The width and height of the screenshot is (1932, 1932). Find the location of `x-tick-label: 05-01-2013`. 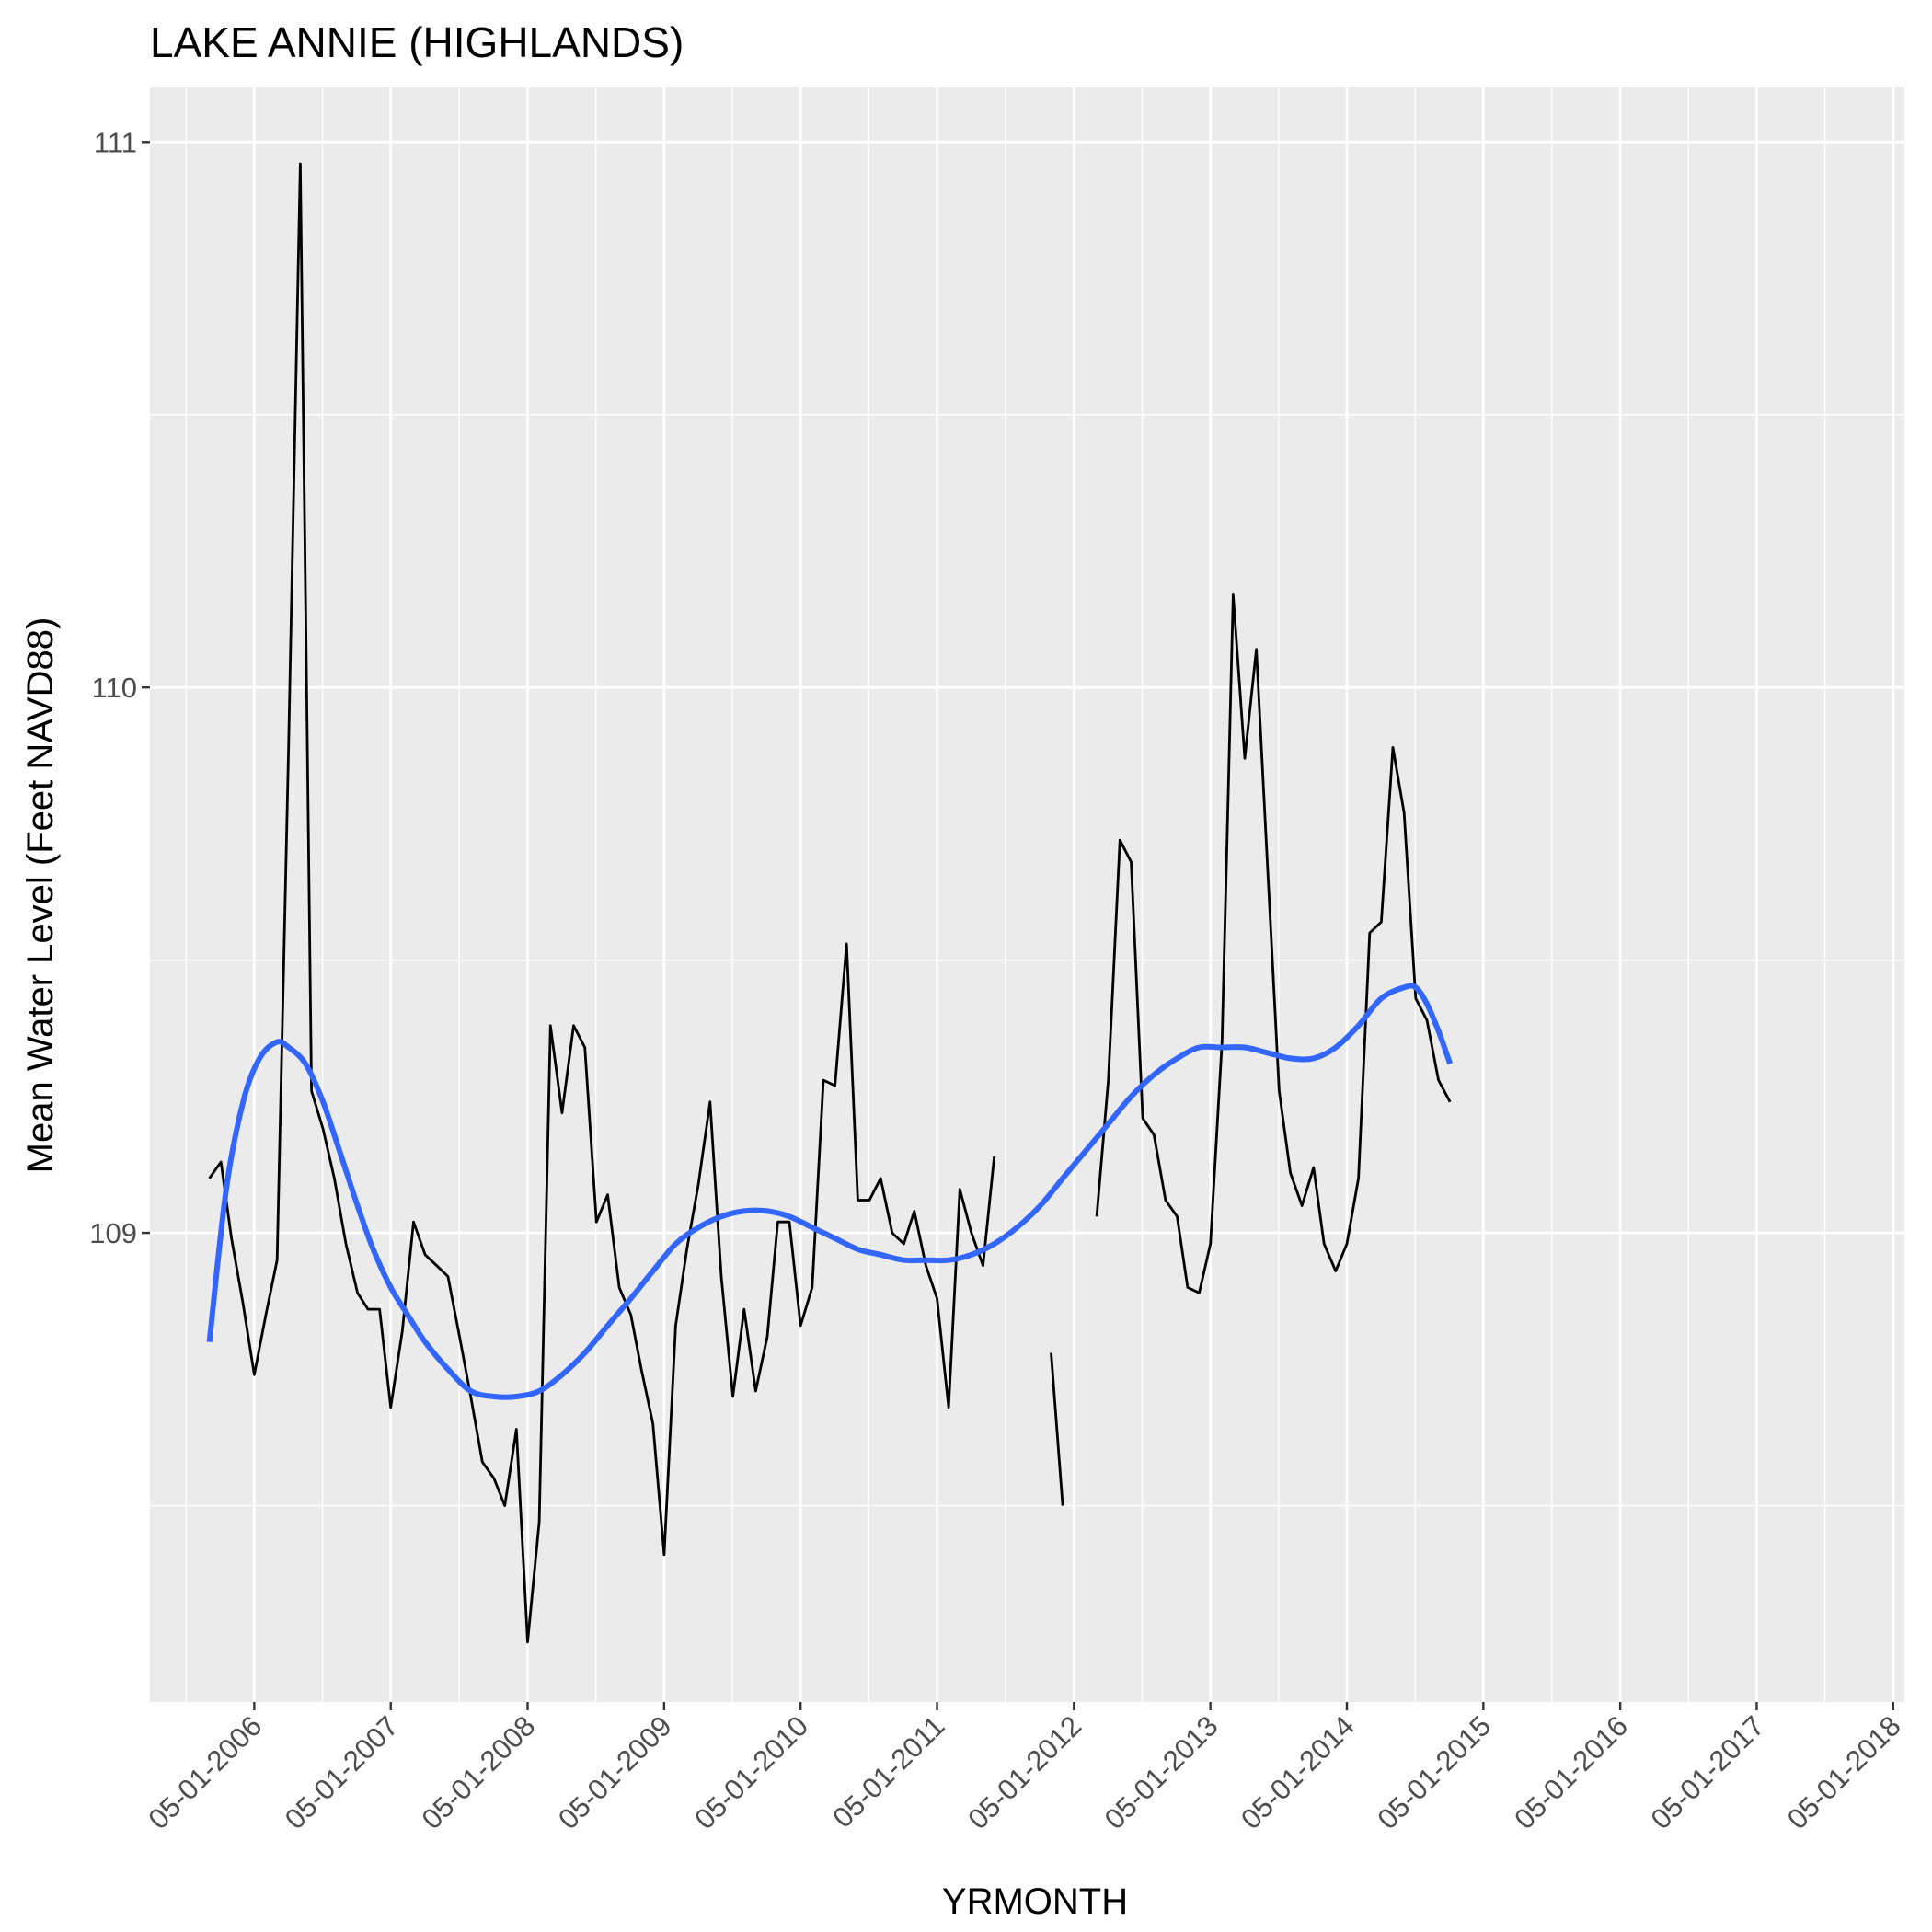

x-tick-label: 05-01-2013 is located at coordinates (1161, 1772).